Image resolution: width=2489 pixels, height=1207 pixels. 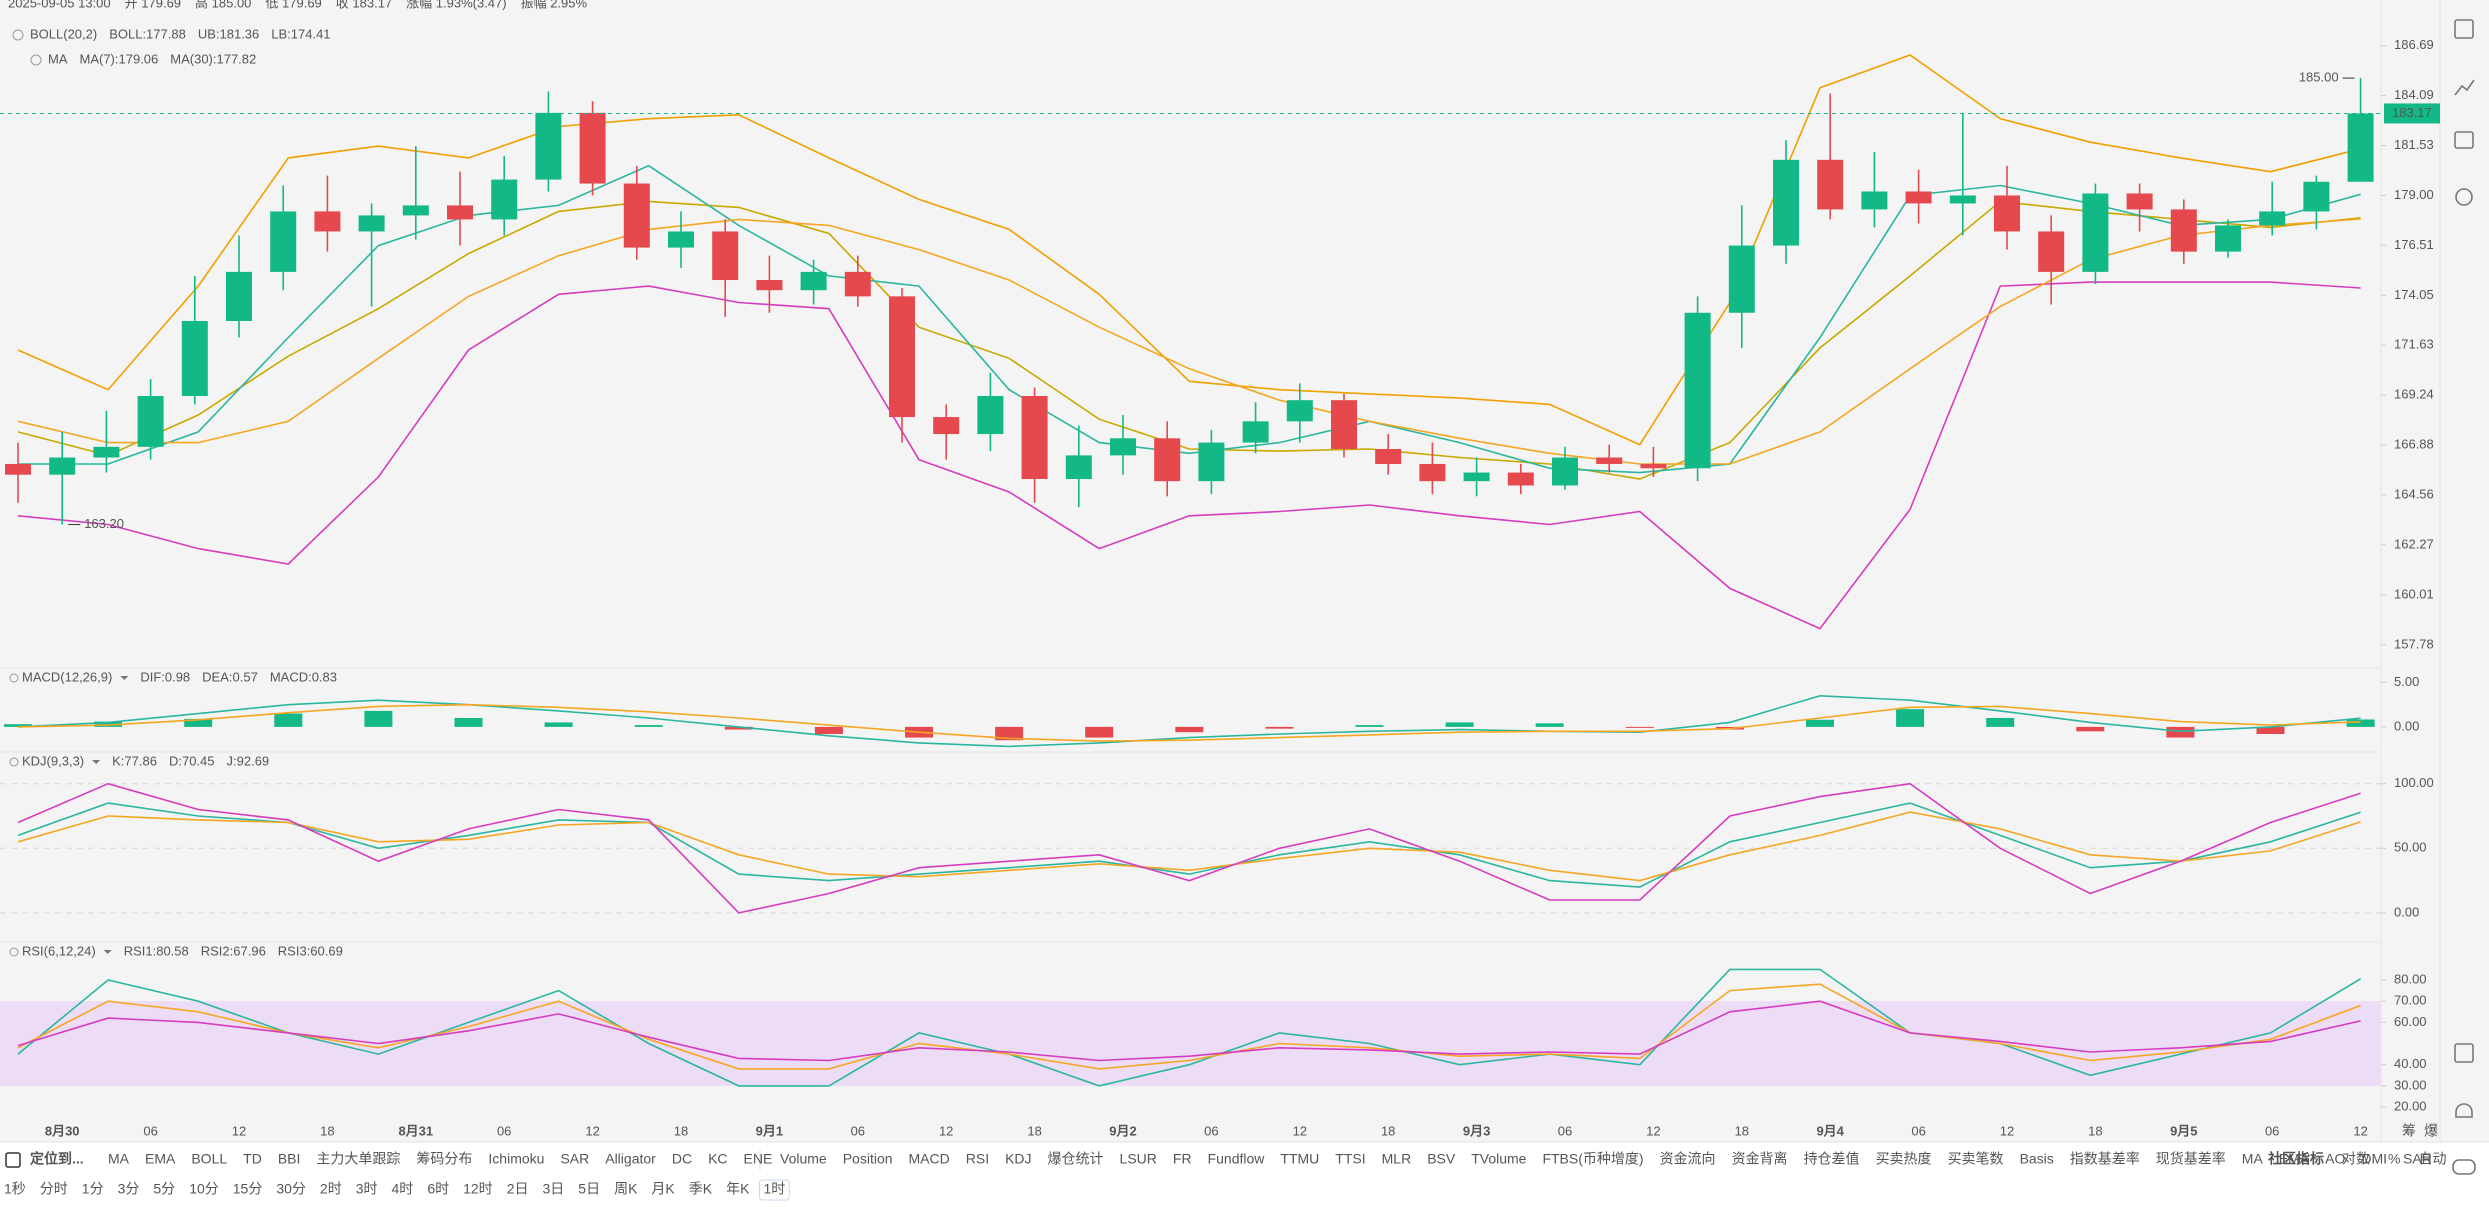 I want to click on indicator-tab: 买卖笔数, so click(x=1976, y=1159).